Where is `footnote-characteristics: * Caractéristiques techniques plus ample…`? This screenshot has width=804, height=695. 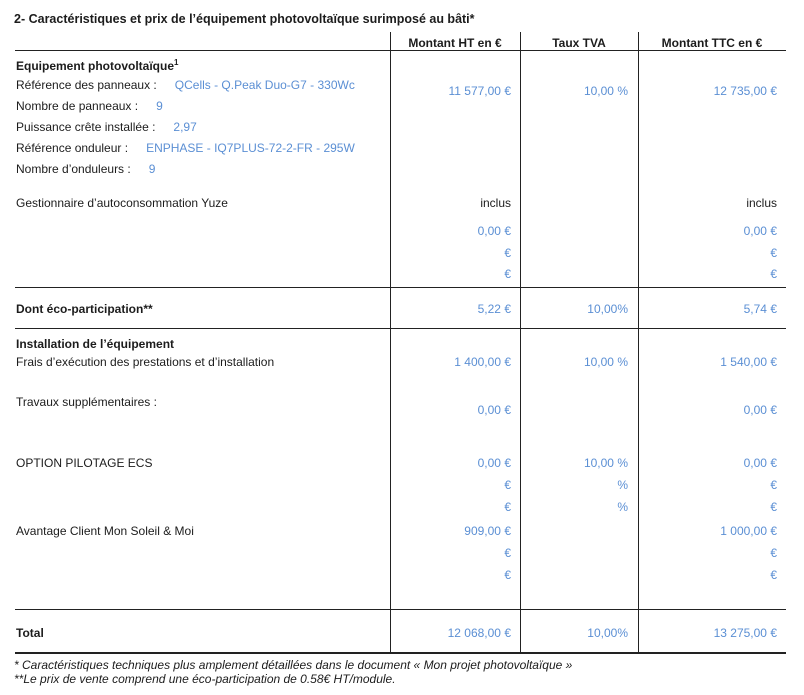
footnote-characteristics: * Caractéristiques techniques plus ample… is located at coordinates (293, 665).